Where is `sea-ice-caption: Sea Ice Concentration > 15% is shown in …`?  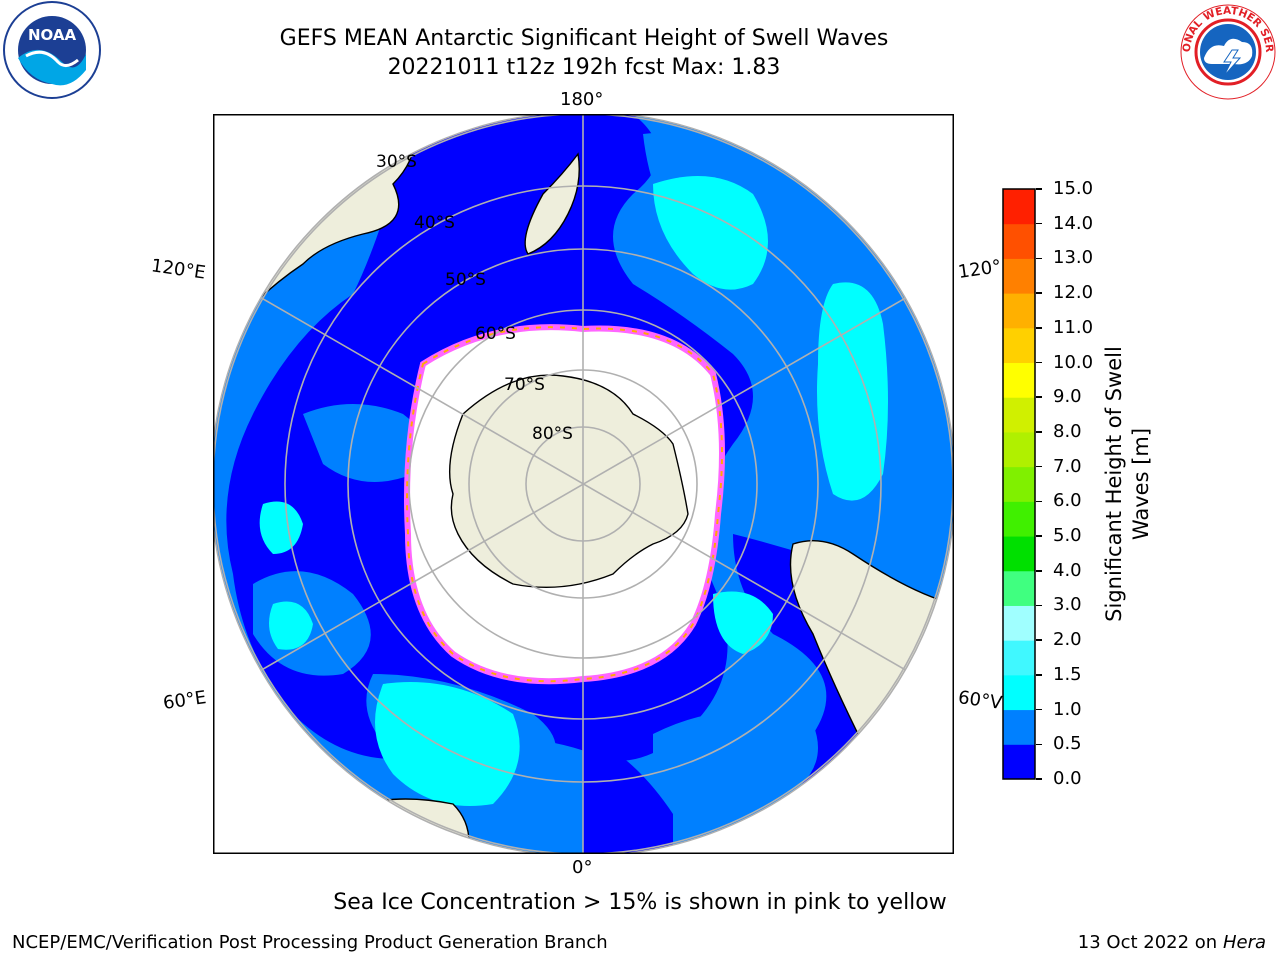
sea-ice-caption: Sea Ice Concentration > 15% is shown in … is located at coordinates (640, 902).